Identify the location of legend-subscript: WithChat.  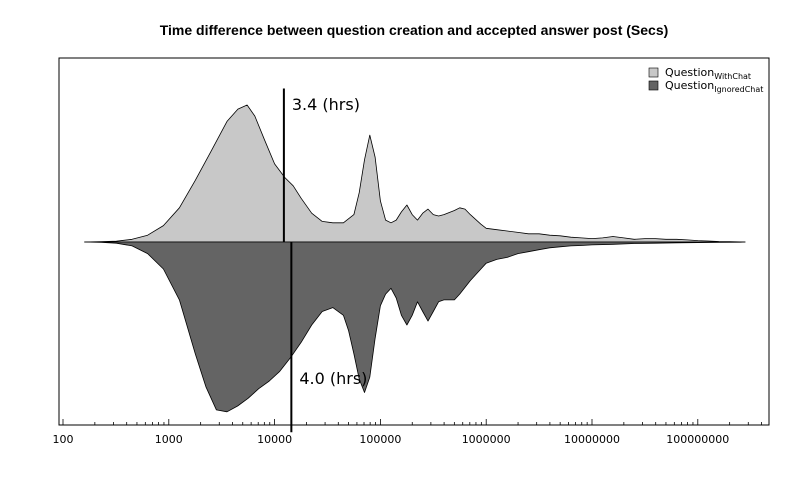
(732, 76).